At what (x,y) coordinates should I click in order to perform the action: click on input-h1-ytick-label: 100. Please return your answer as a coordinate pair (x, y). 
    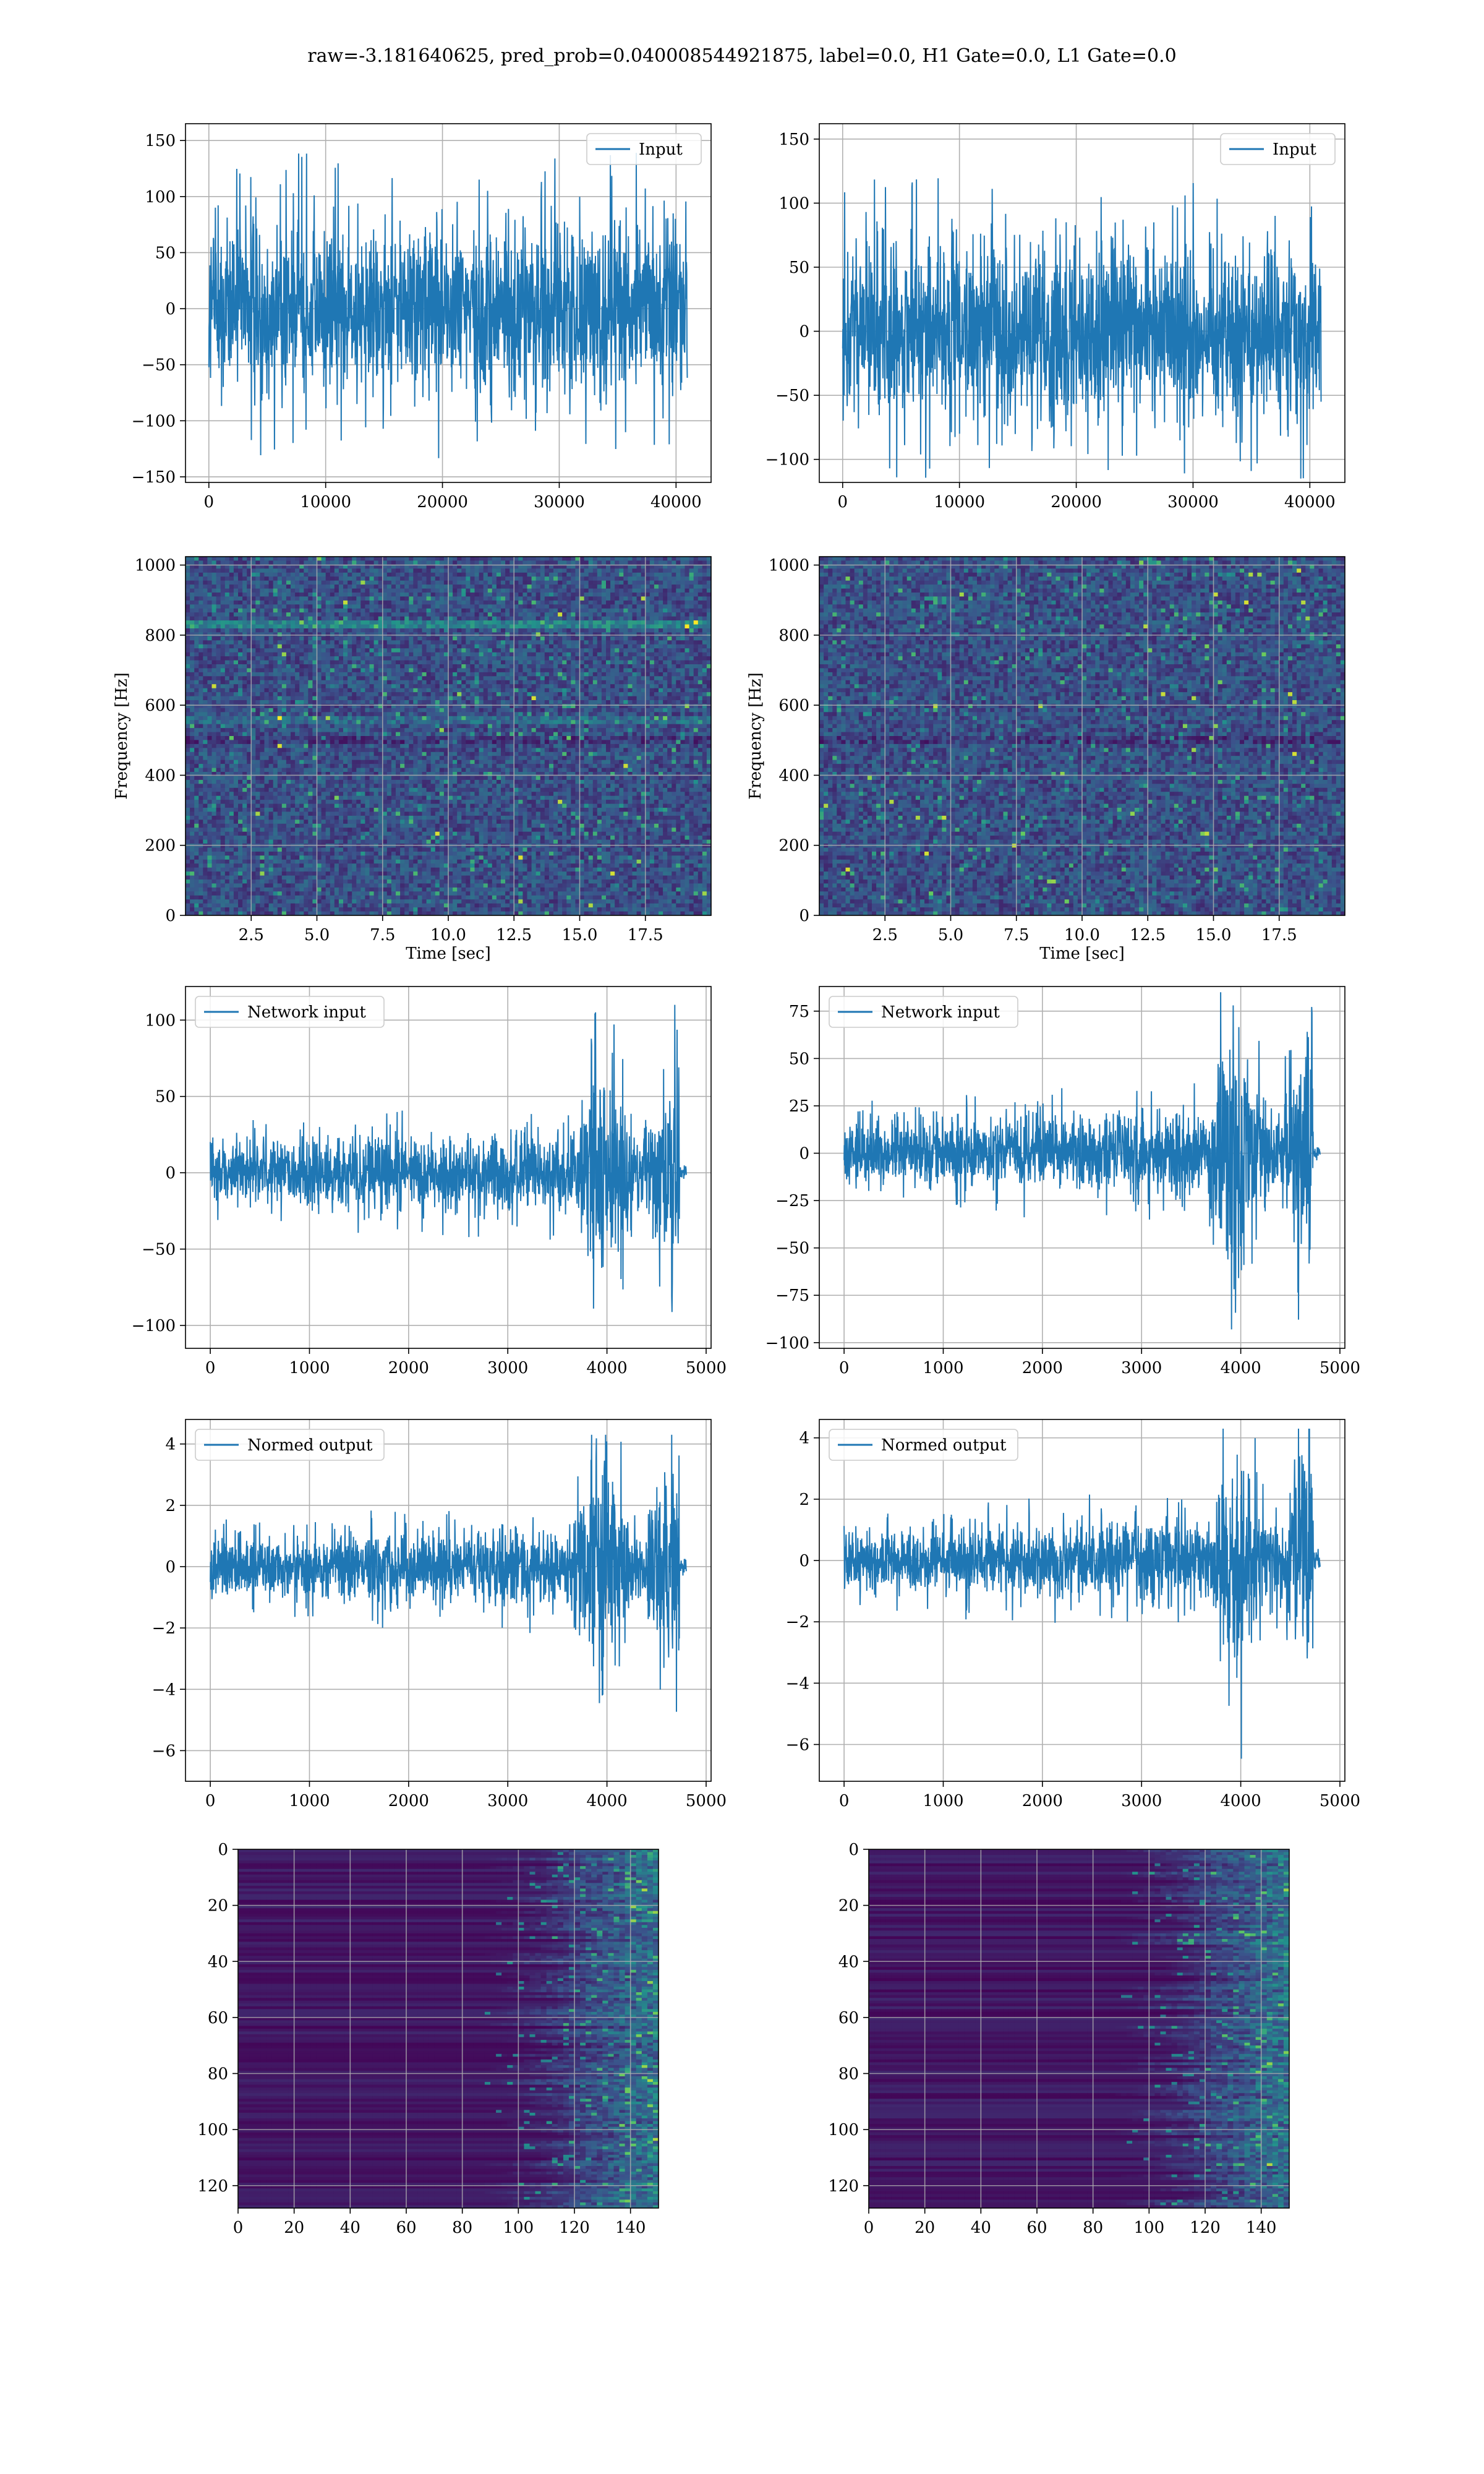
    Looking at the image, I should click on (160, 197).